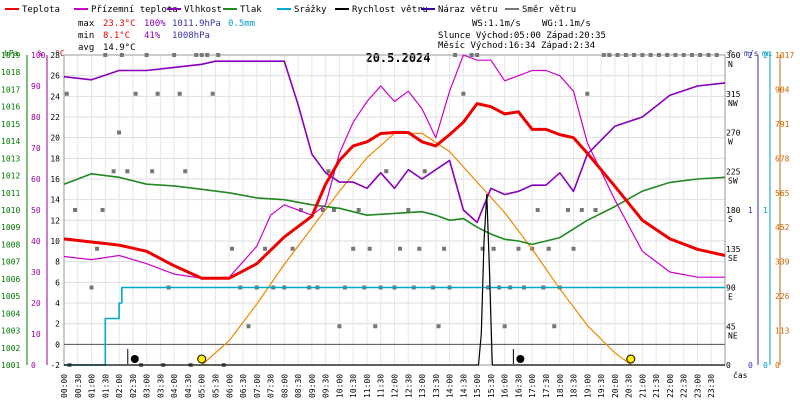  I want to click on wind-tick-label: 0, so click(750, 365).